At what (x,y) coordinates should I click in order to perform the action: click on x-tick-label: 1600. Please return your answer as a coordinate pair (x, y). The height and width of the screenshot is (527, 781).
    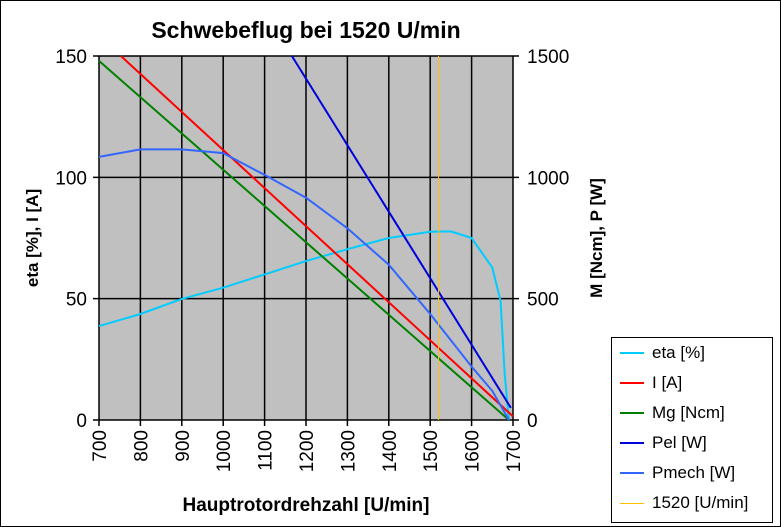
    Looking at the image, I should click on (473, 451).